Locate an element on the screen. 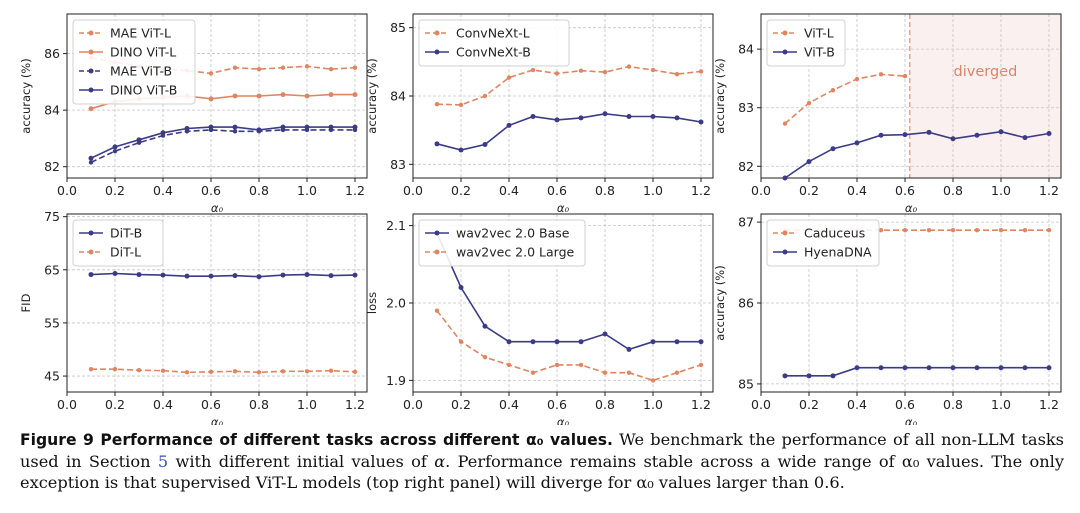  caption-section-link: 5 is located at coordinates (163, 461).